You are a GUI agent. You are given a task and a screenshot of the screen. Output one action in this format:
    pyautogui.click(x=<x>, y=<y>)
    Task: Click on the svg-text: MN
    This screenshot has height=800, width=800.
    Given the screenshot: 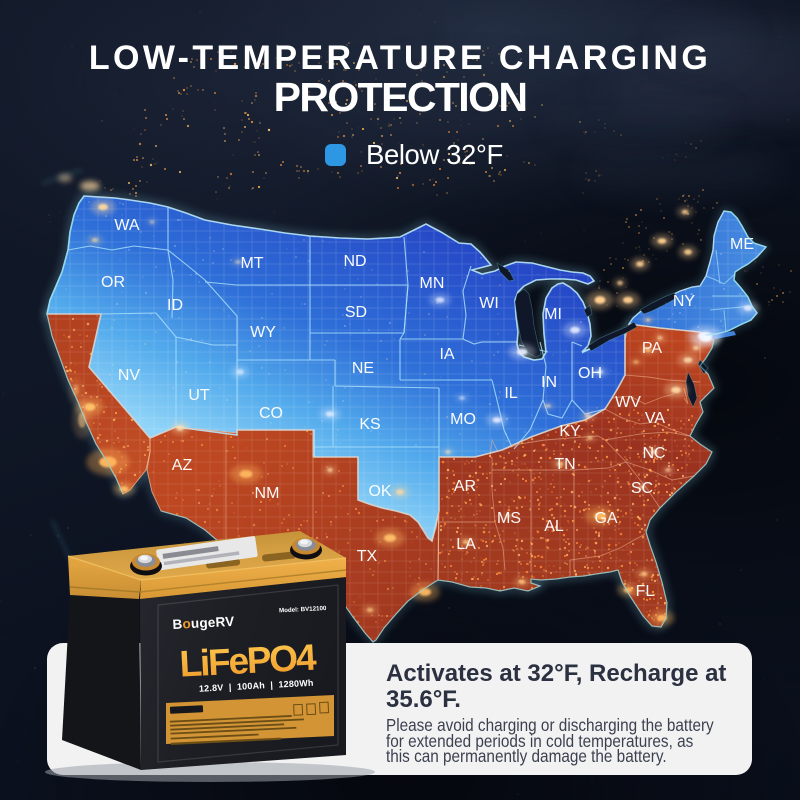 What is the action you would take?
    pyautogui.click(x=432, y=283)
    